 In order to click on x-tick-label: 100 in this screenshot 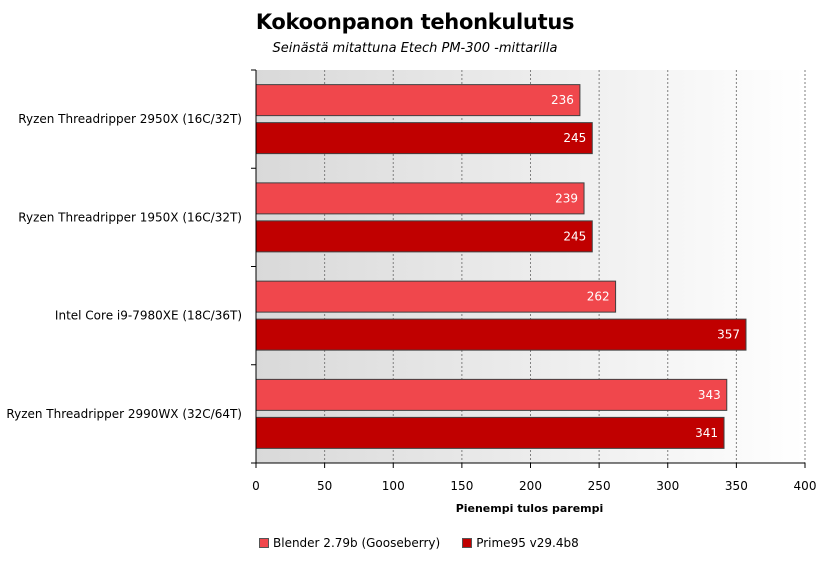, I will do `click(393, 486)`.